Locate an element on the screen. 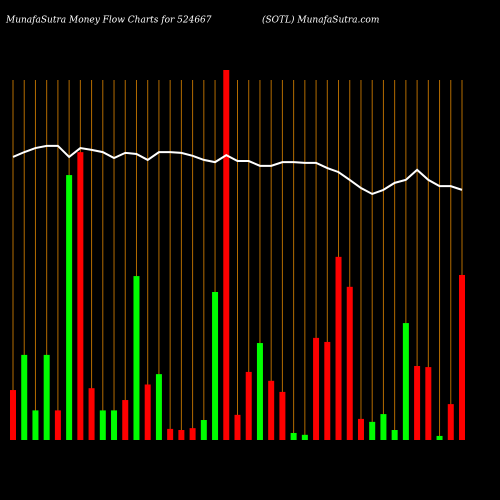 The image size is (500, 500). chart-subtitle: (SOTL) MunafaSutra.com is located at coordinates (320, 20).